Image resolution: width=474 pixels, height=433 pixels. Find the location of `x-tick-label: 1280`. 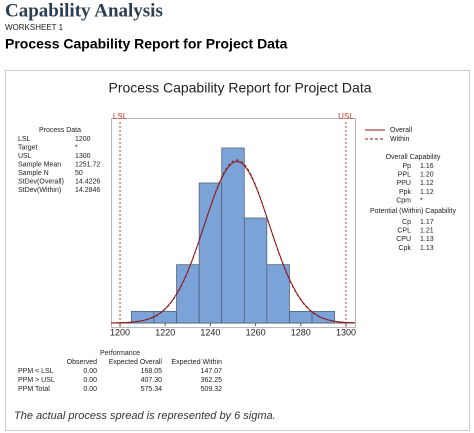

x-tick-label: 1280 is located at coordinates (301, 332).